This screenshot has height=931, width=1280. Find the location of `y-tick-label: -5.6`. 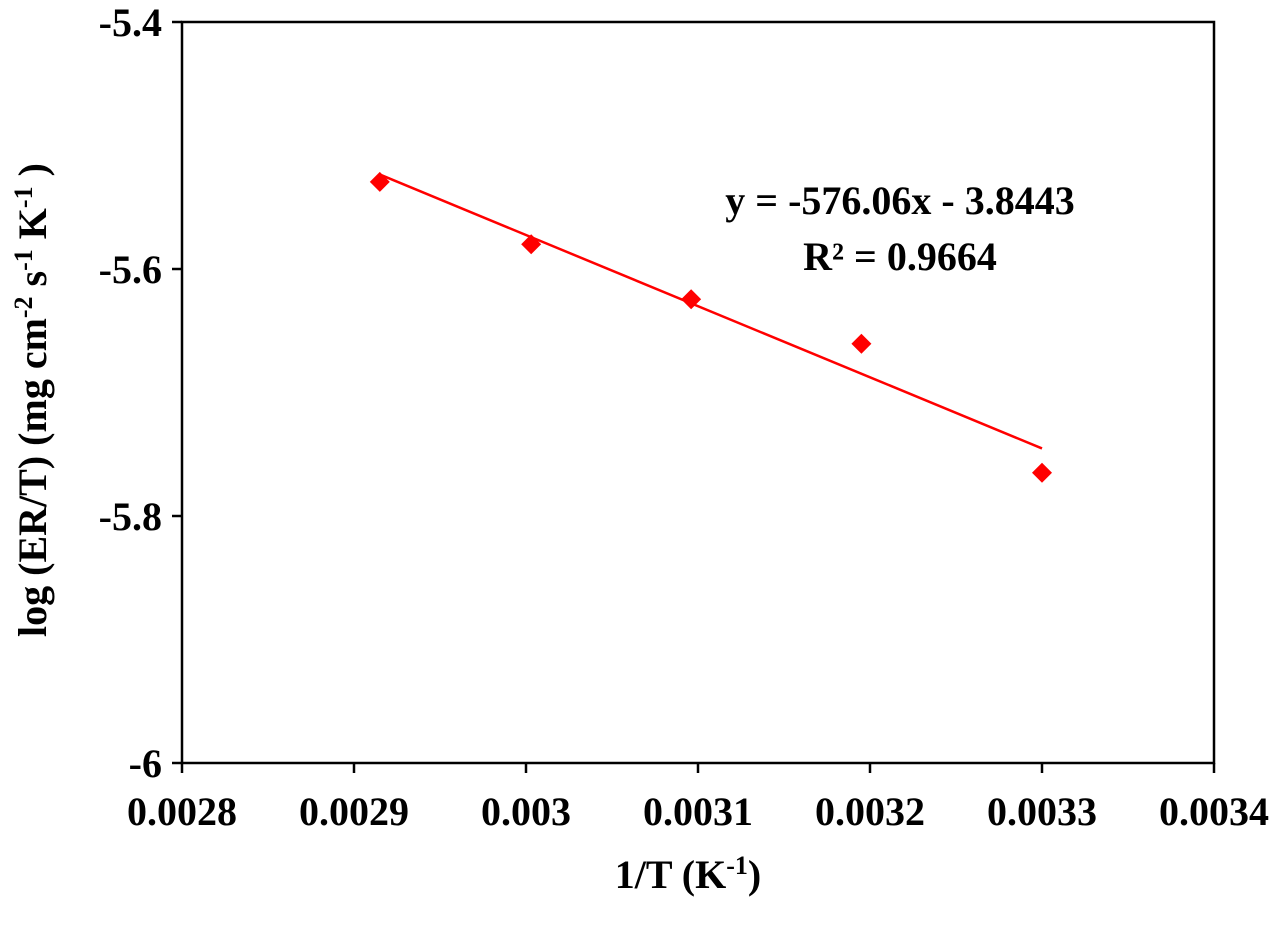

y-tick-label: -5.6 is located at coordinates (130, 269).